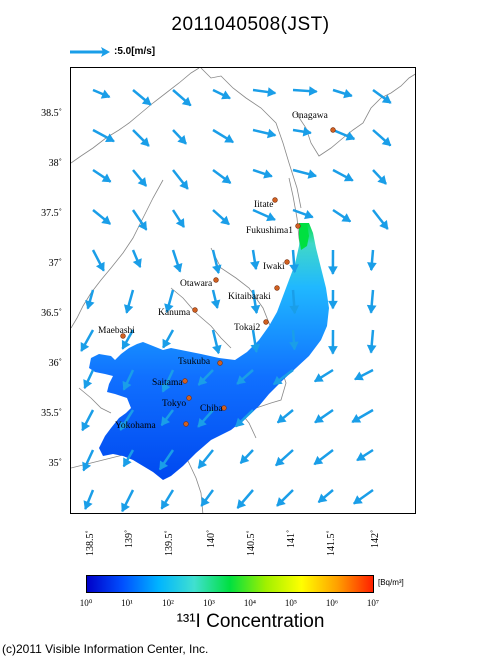  I want to click on city-label-maebashi: Maebashi, so click(116, 331).